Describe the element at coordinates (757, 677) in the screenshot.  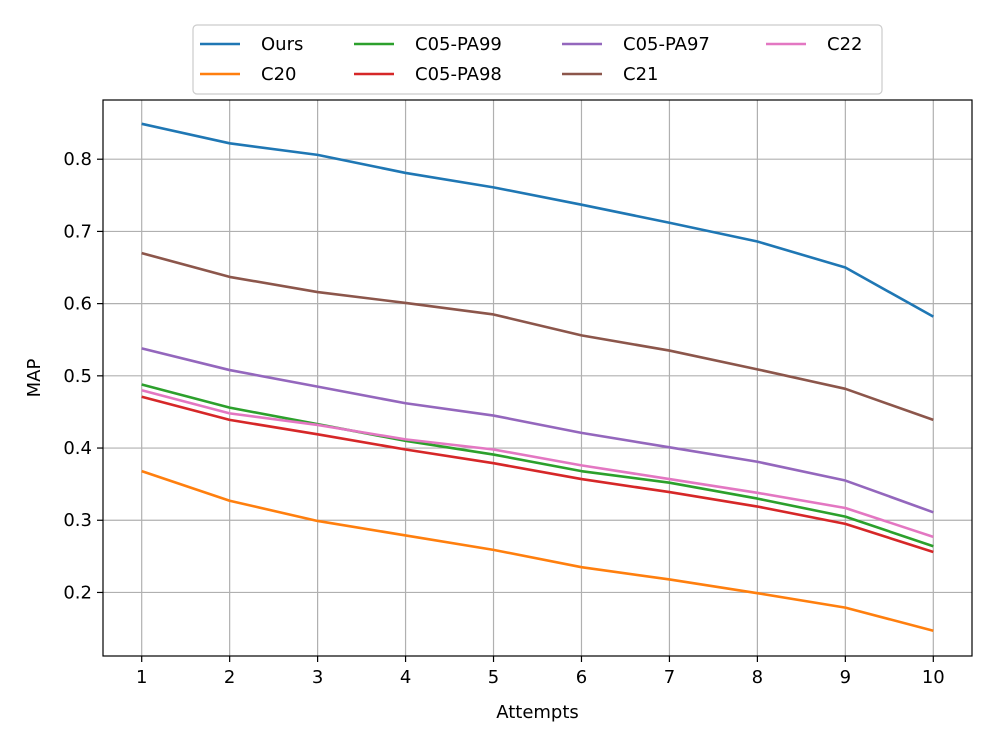
I see `x-tick-label: 8` at that location.